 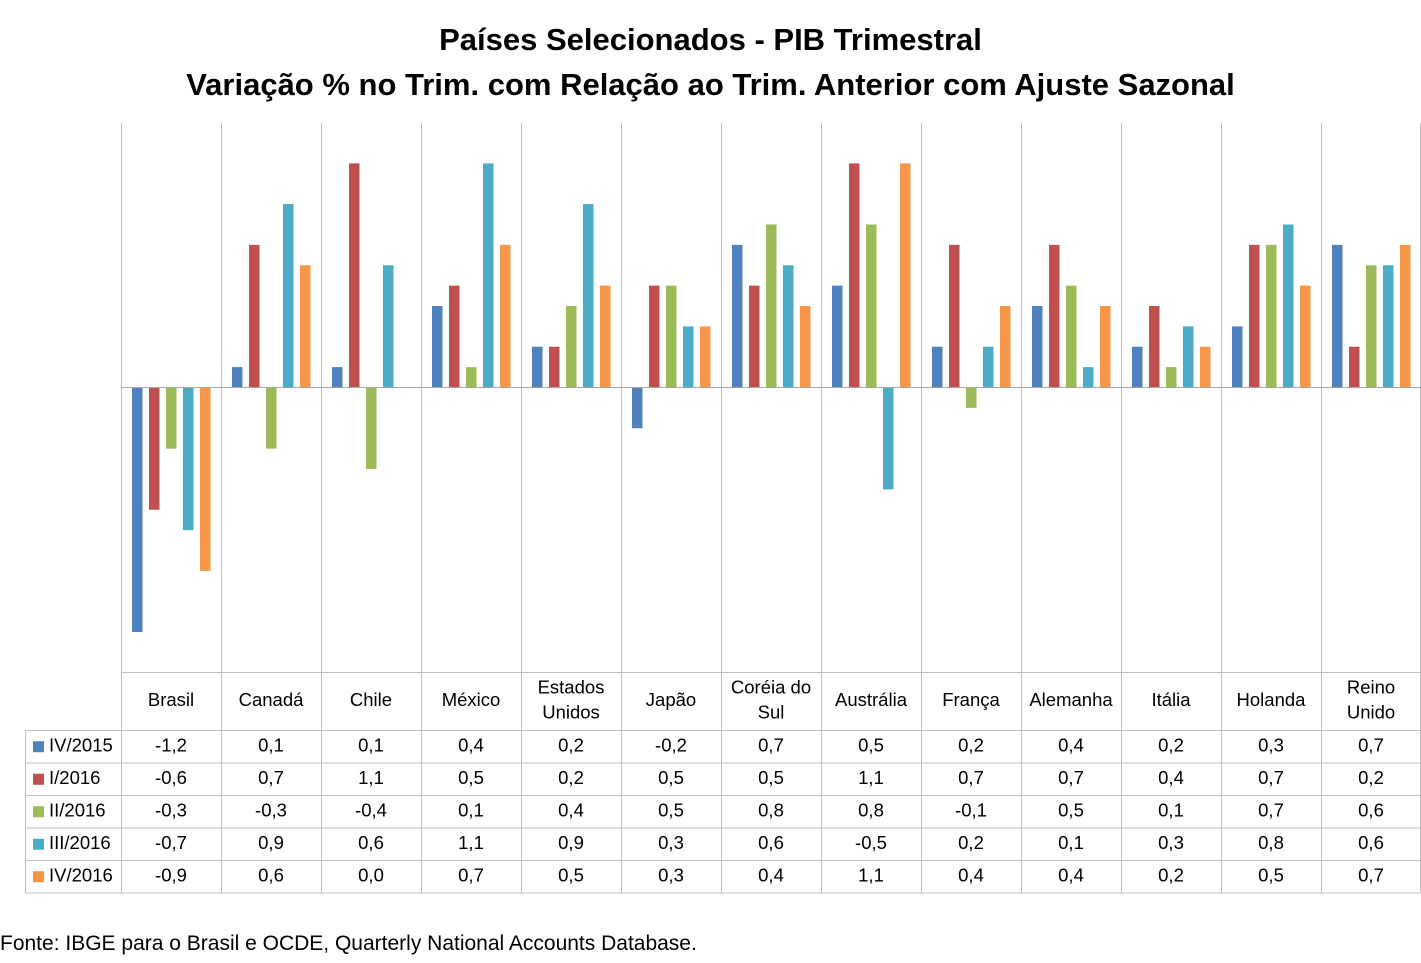 I want to click on category-label: Sul, so click(x=771, y=711).